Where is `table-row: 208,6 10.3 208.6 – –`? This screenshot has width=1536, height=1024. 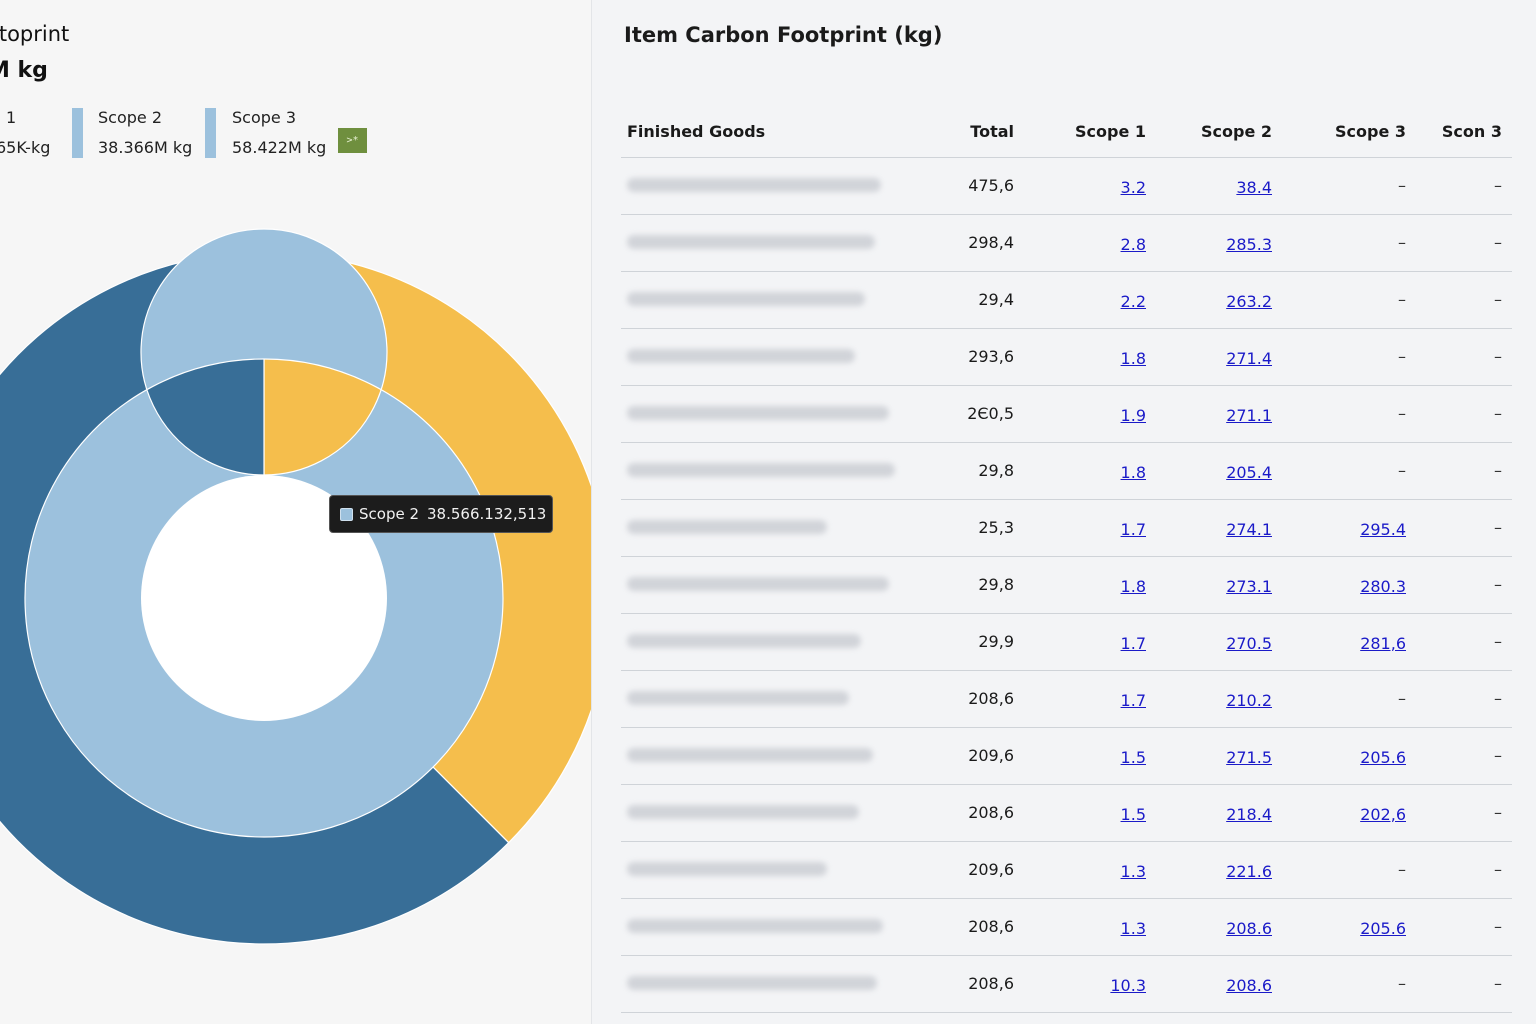
table-row: 208,6 10.3 208.6 – – is located at coordinates (1066, 984).